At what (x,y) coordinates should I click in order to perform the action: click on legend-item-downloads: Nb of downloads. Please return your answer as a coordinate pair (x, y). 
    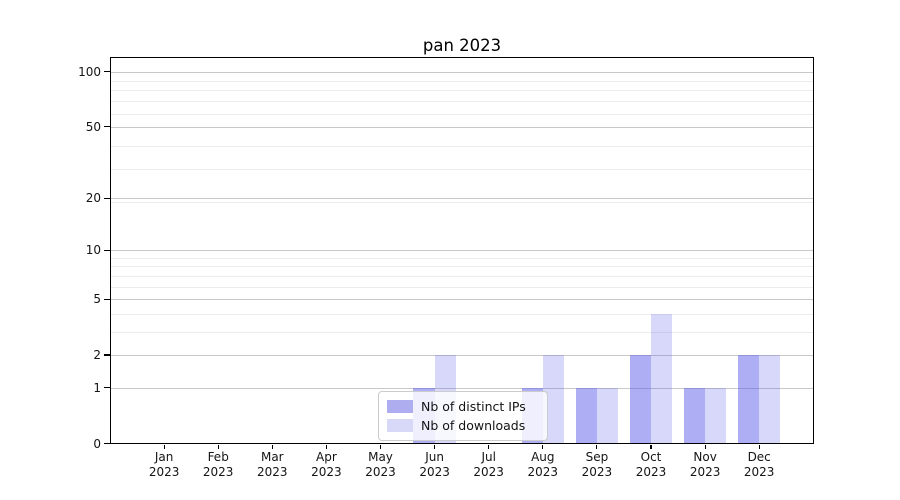
    Looking at the image, I should click on (467, 425).